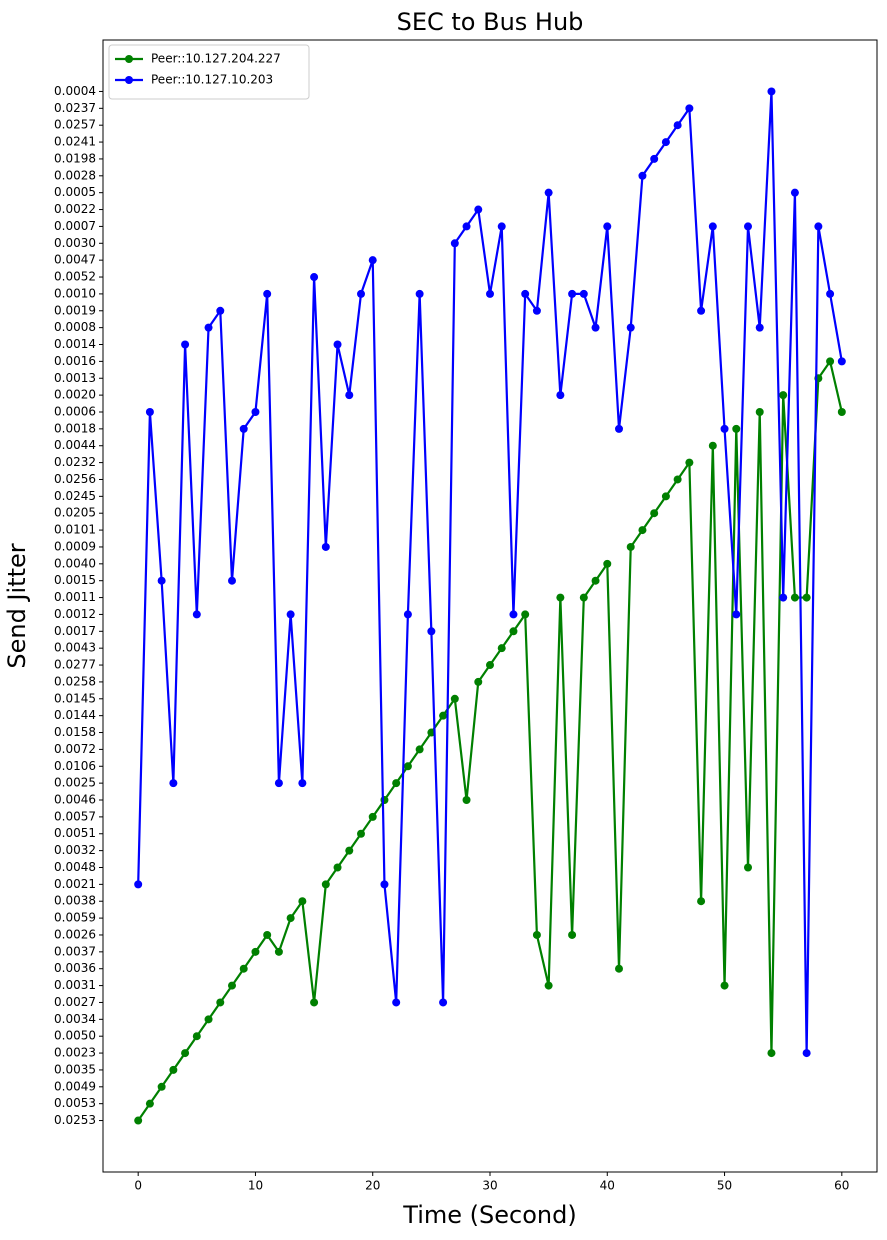 Image resolution: width=887 pixels, height=1240 pixels. I want to click on y-tick-label: 0.0012, so click(75, 614).